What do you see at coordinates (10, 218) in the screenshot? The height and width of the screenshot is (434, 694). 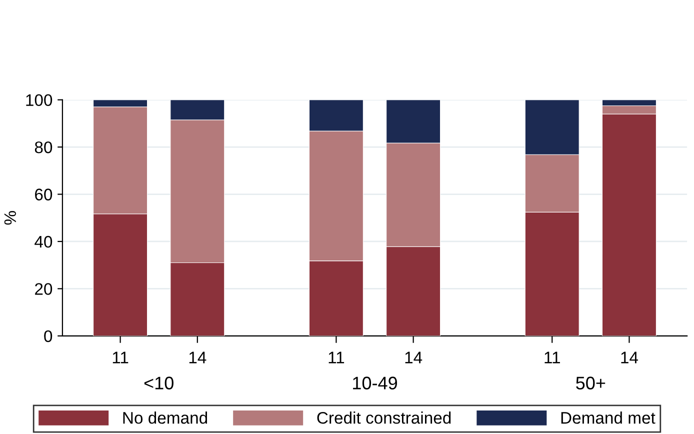 I see `y-axis-title: %` at bounding box center [10, 218].